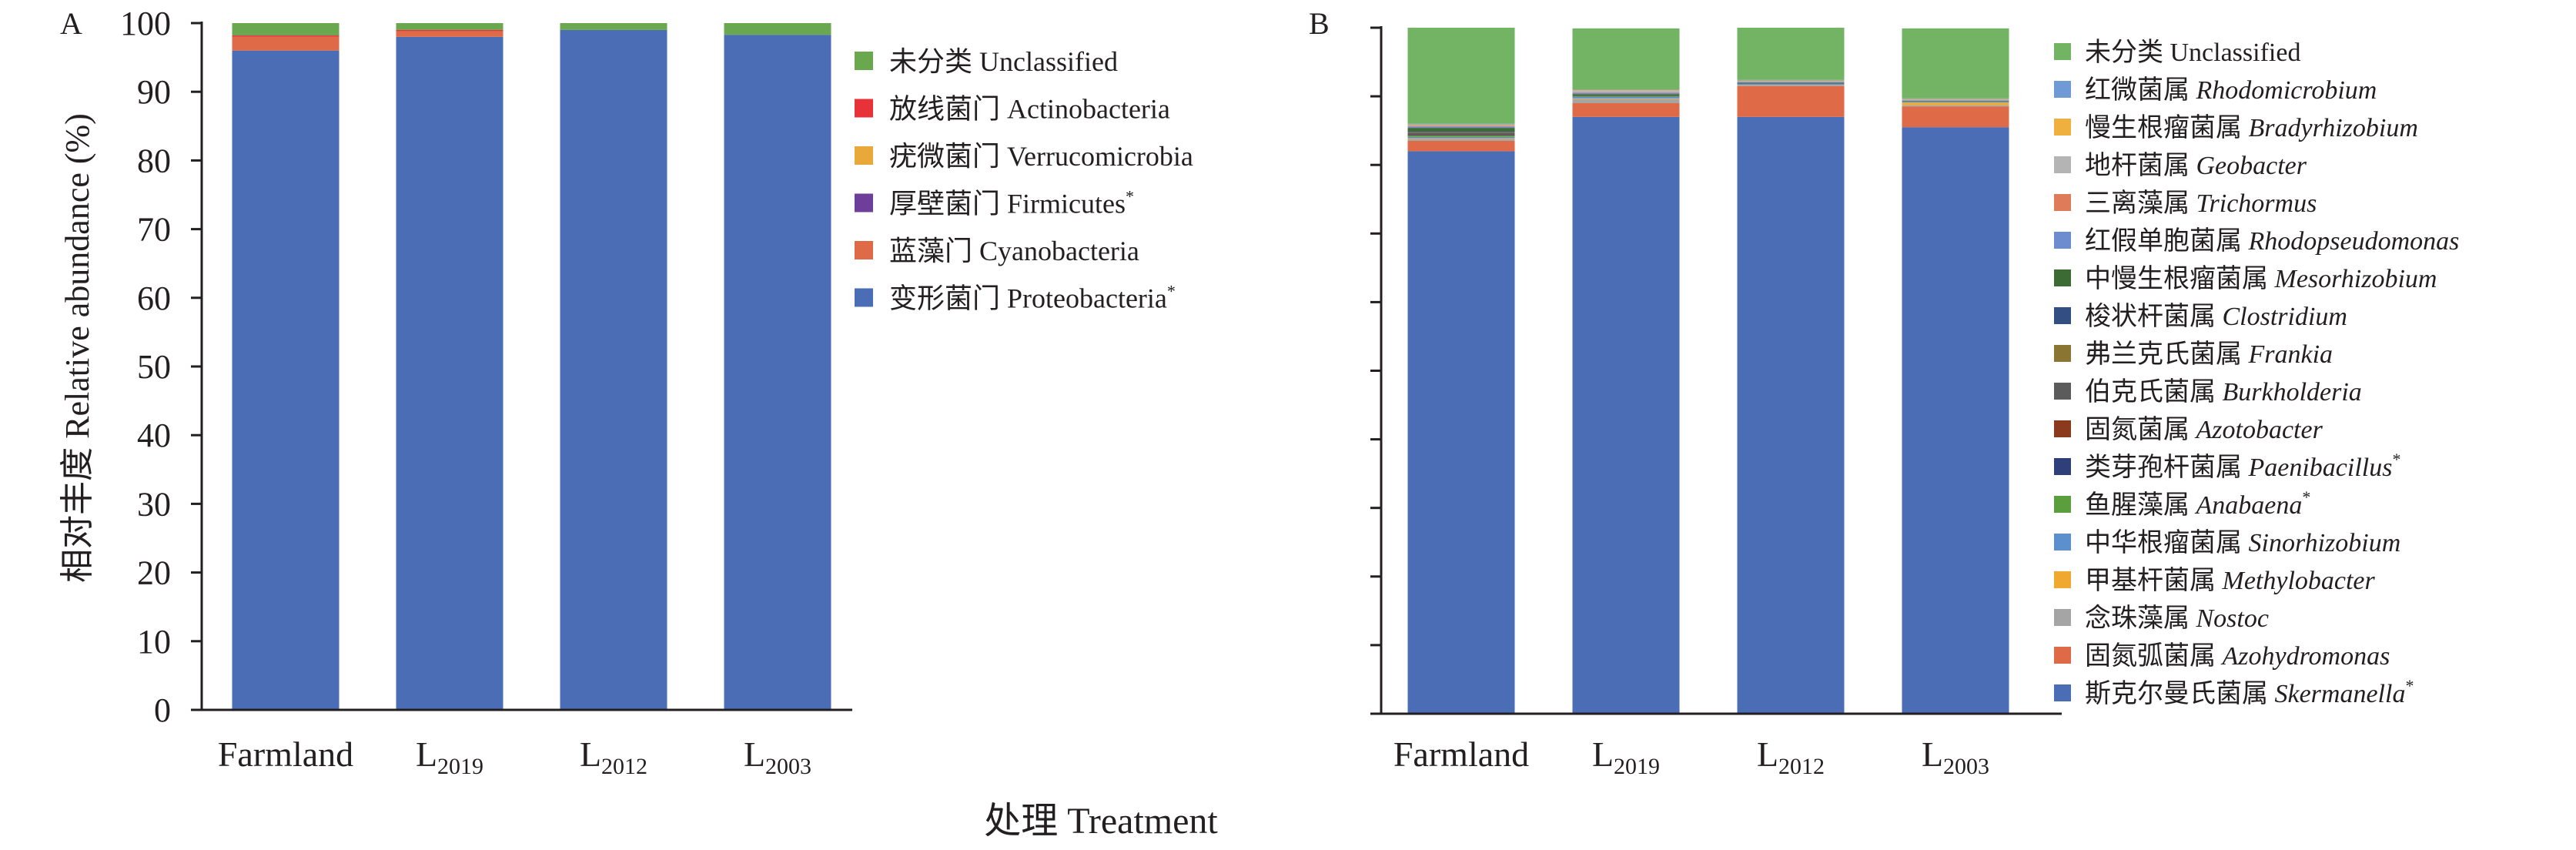 This screenshot has height=850, width=2576. I want to click on panel-a-y-tick-labels: 0 10 20 30 40 50 60 70 80 90 100, so click(145, 367).